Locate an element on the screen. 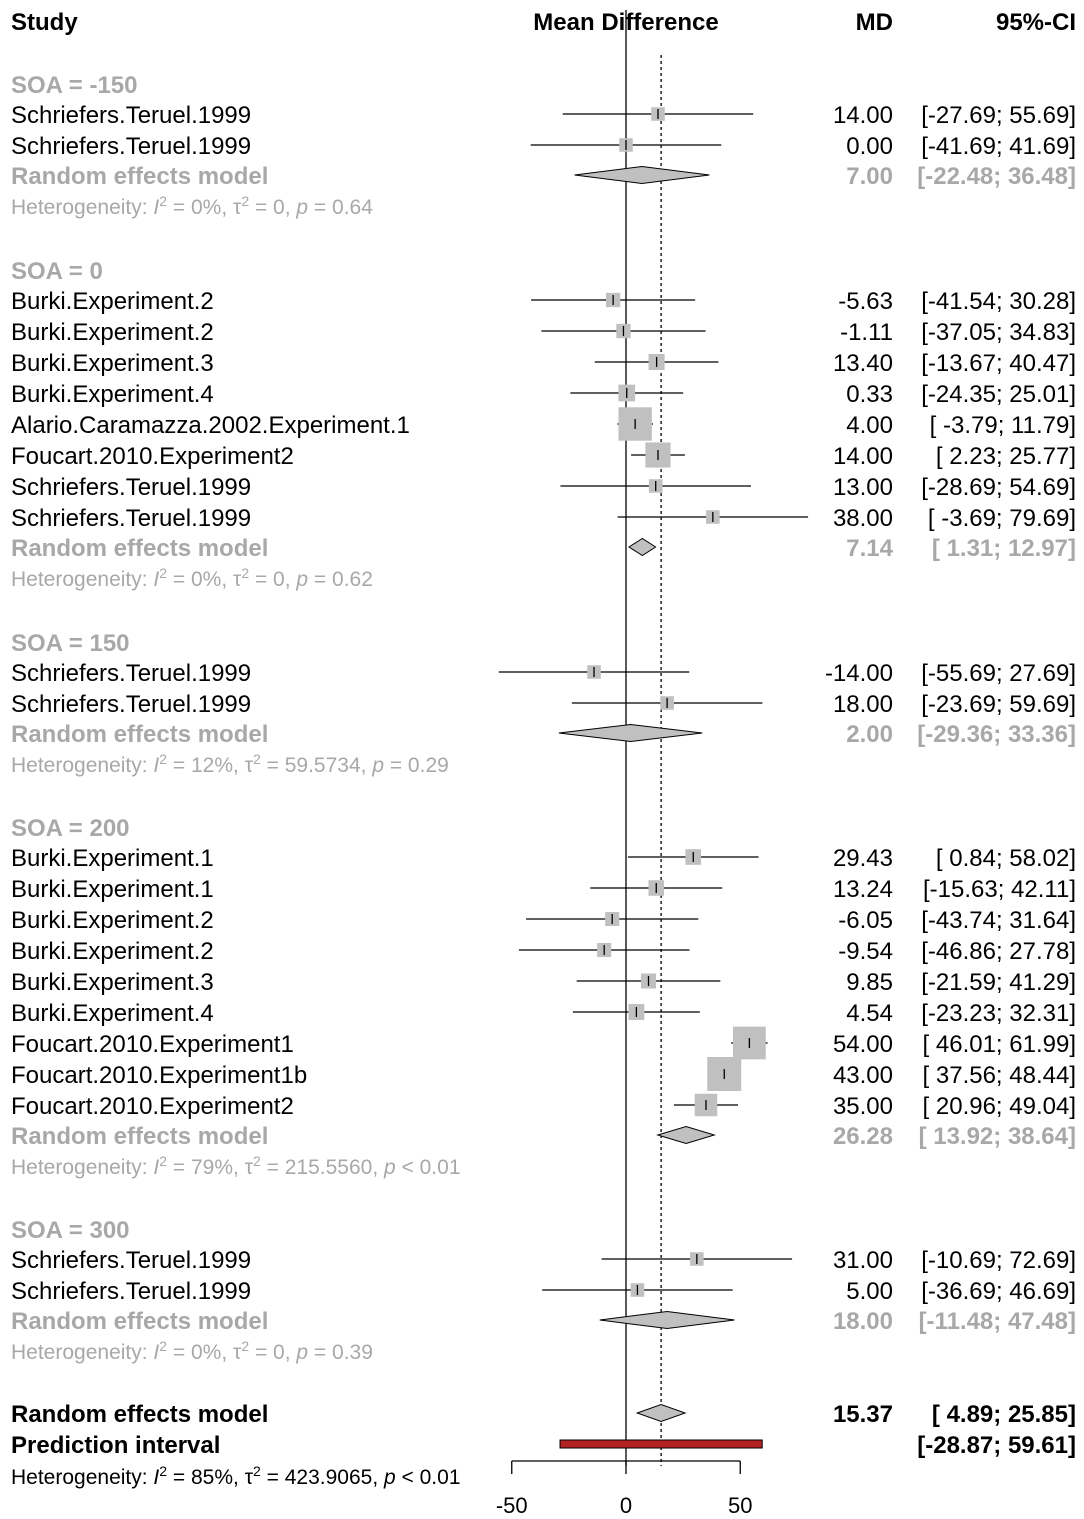  study-ci: [-27.69; 55.69] is located at coordinates (998, 115).